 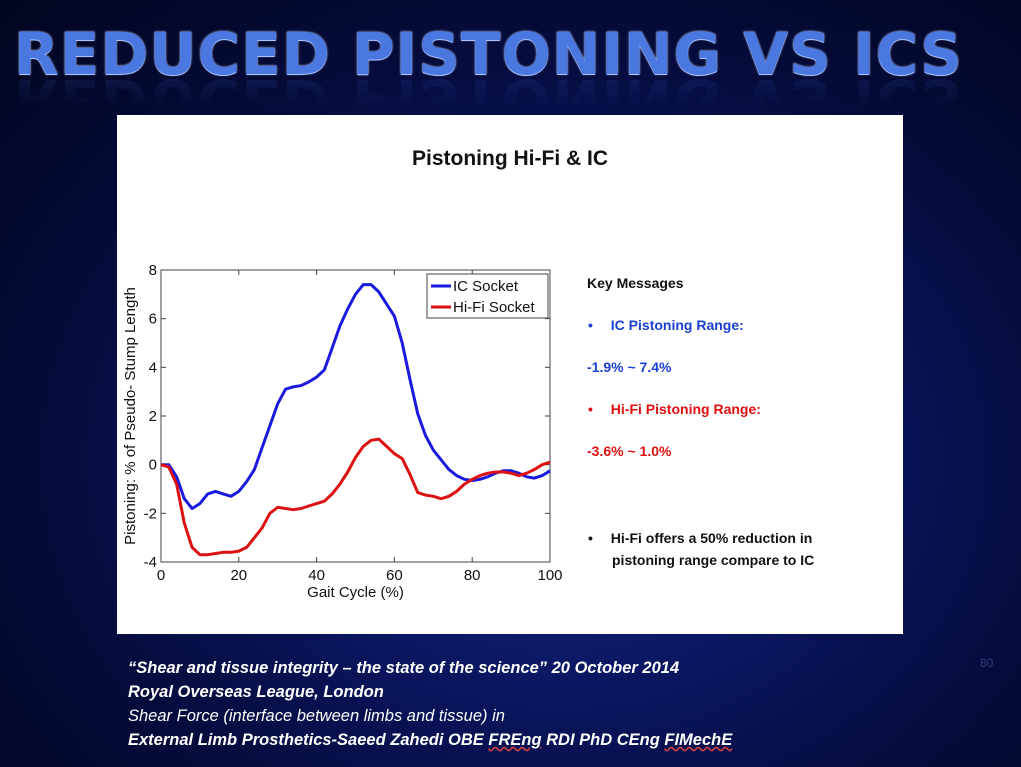 I want to click on ic-range-label: IC Pistoning Range:, so click(x=677, y=325).